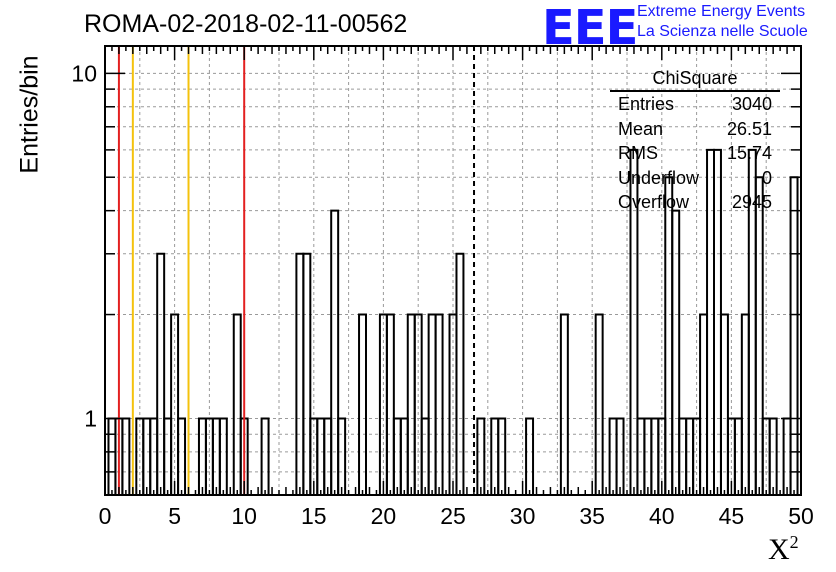  What do you see at coordinates (314, 516) in the screenshot?
I see `x-tick-label: 15` at bounding box center [314, 516].